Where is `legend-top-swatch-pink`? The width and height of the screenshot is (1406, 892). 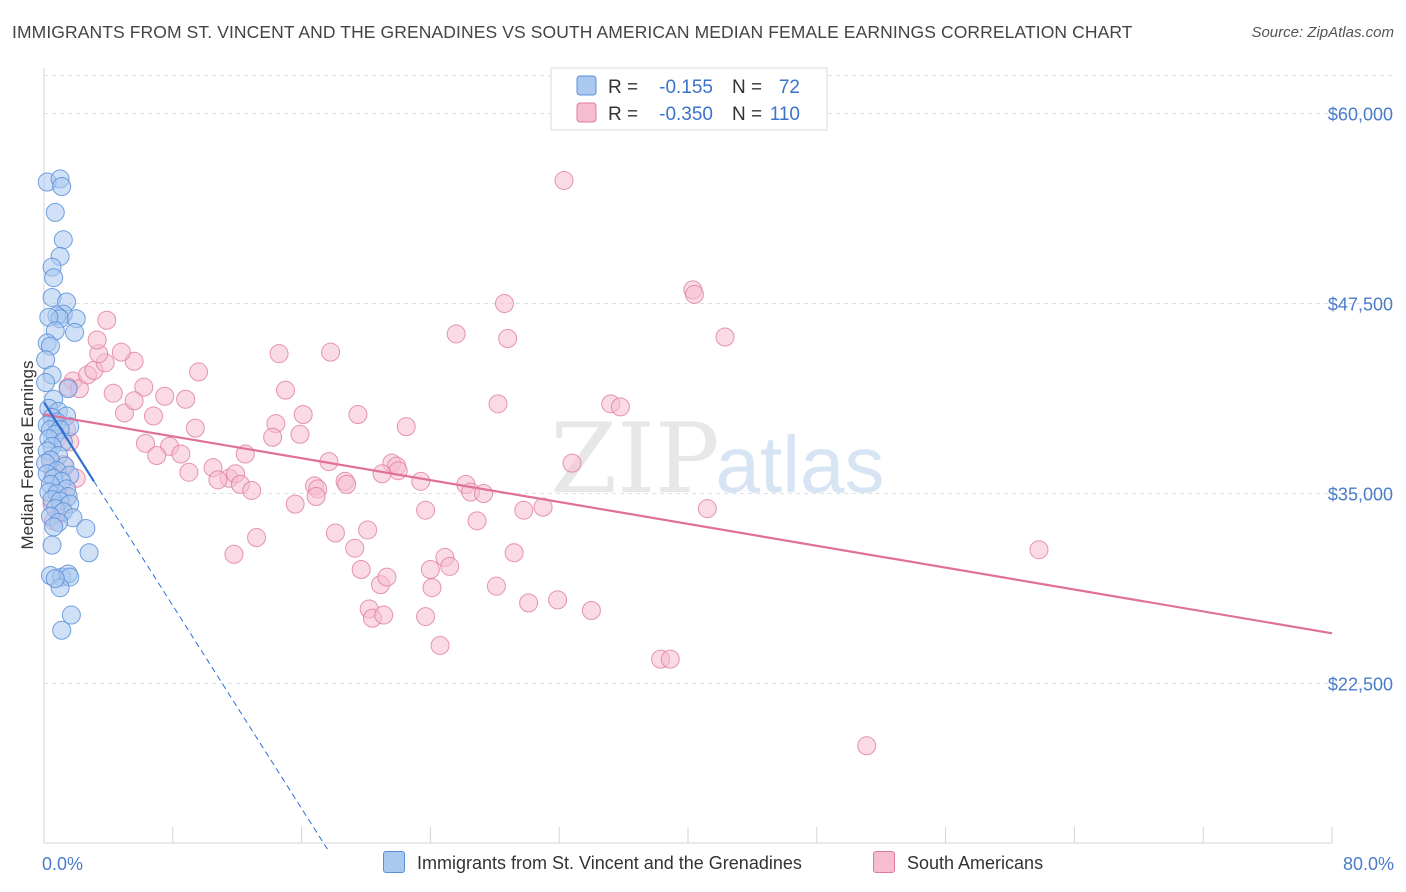 legend-top-swatch-pink is located at coordinates (586, 112).